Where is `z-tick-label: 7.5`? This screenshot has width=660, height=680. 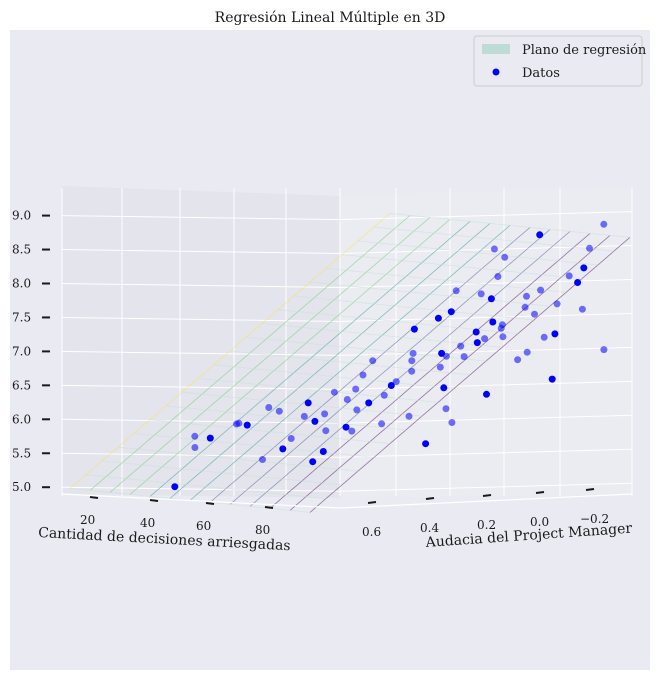
z-tick-label: 7.5 is located at coordinates (21, 317).